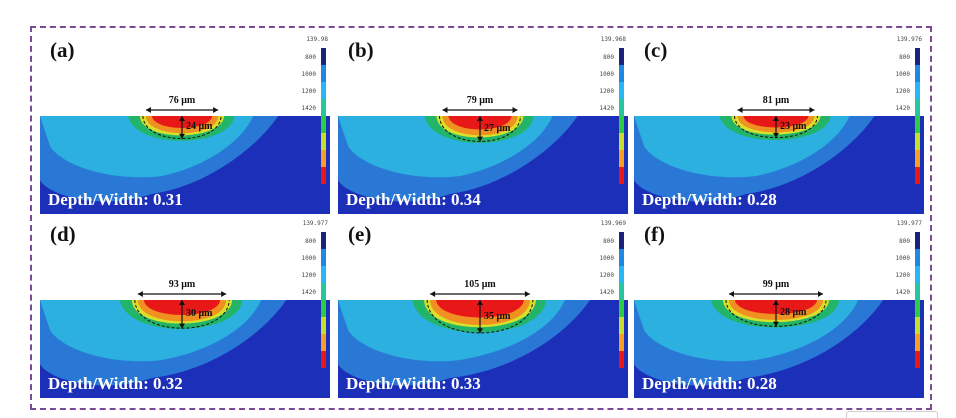 Image resolution: width=956 pixels, height=418 pixels. Describe the element at coordinates (360, 234) in the screenshot. I see `panel-label: (e)` at that location.